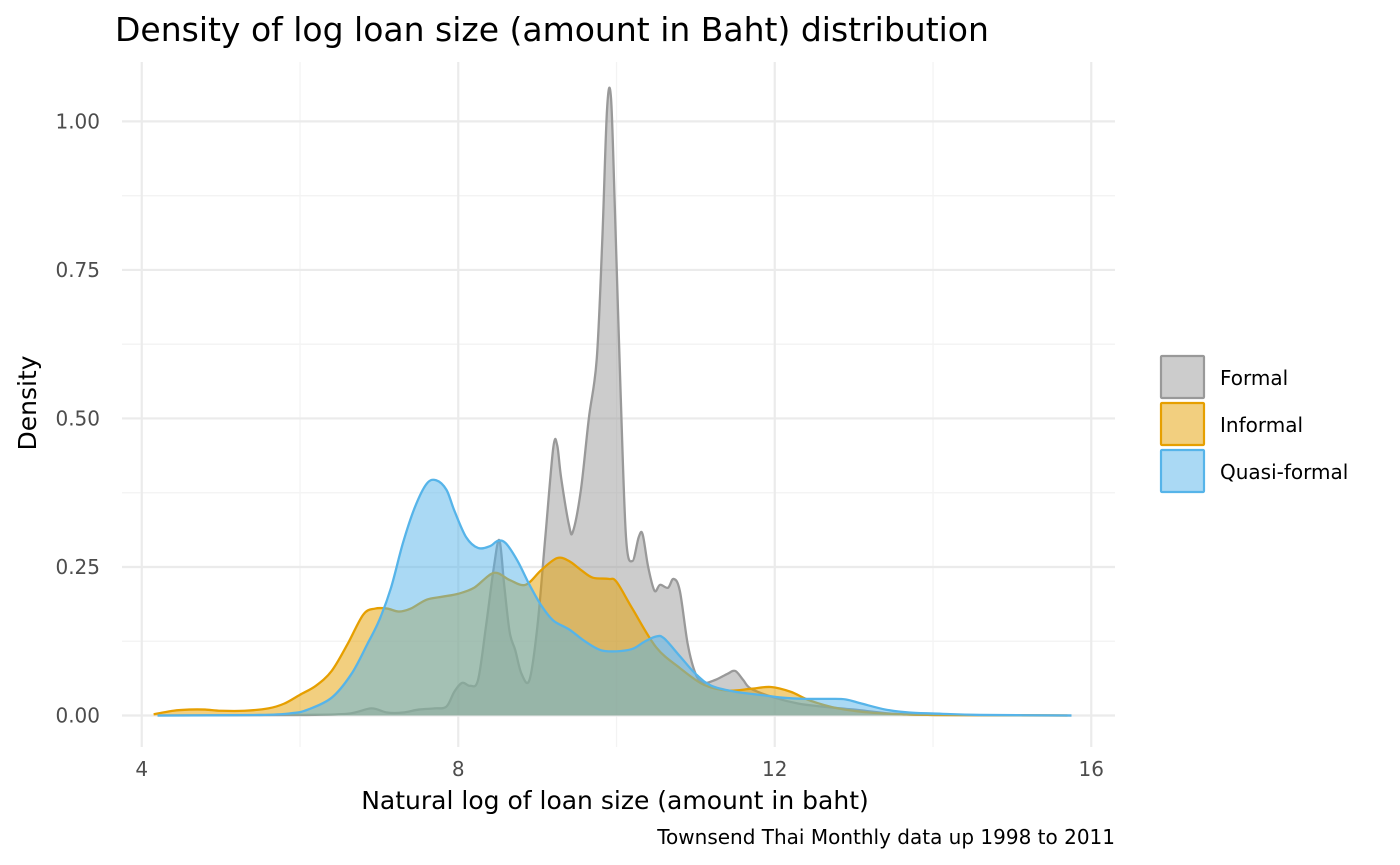 The height and width of the screenshot is (865, 1400). I want to click on x-tick-label: 8, so click(458, 769).